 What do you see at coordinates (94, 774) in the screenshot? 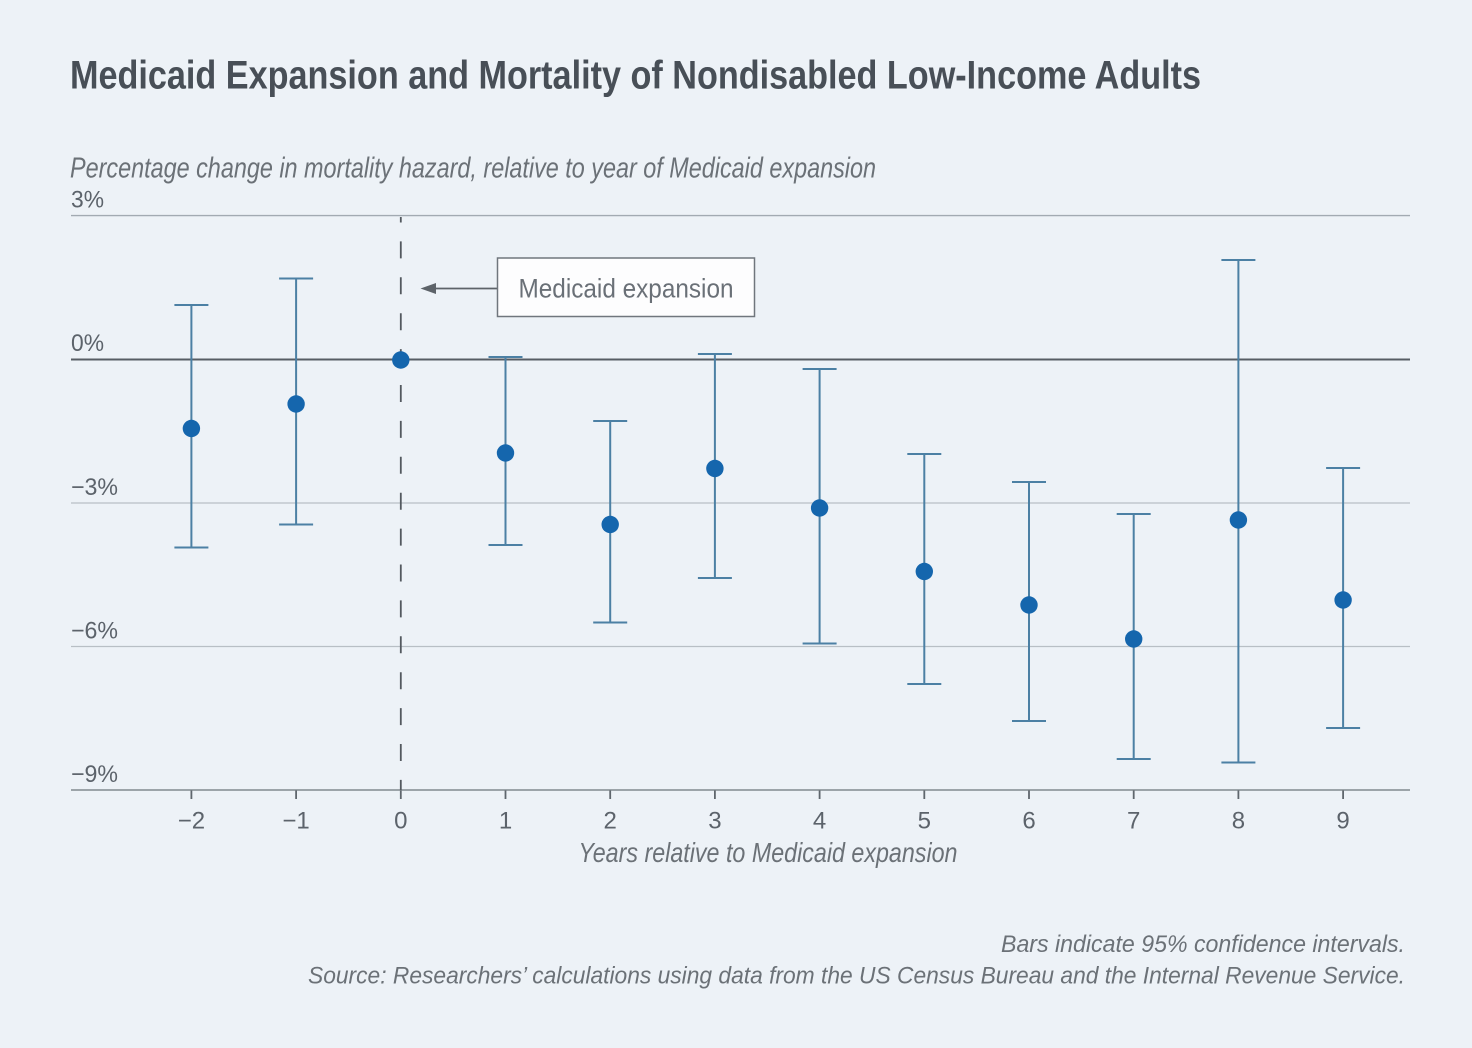
I see `svg-text: −9%` at bounding box center [94, 774].